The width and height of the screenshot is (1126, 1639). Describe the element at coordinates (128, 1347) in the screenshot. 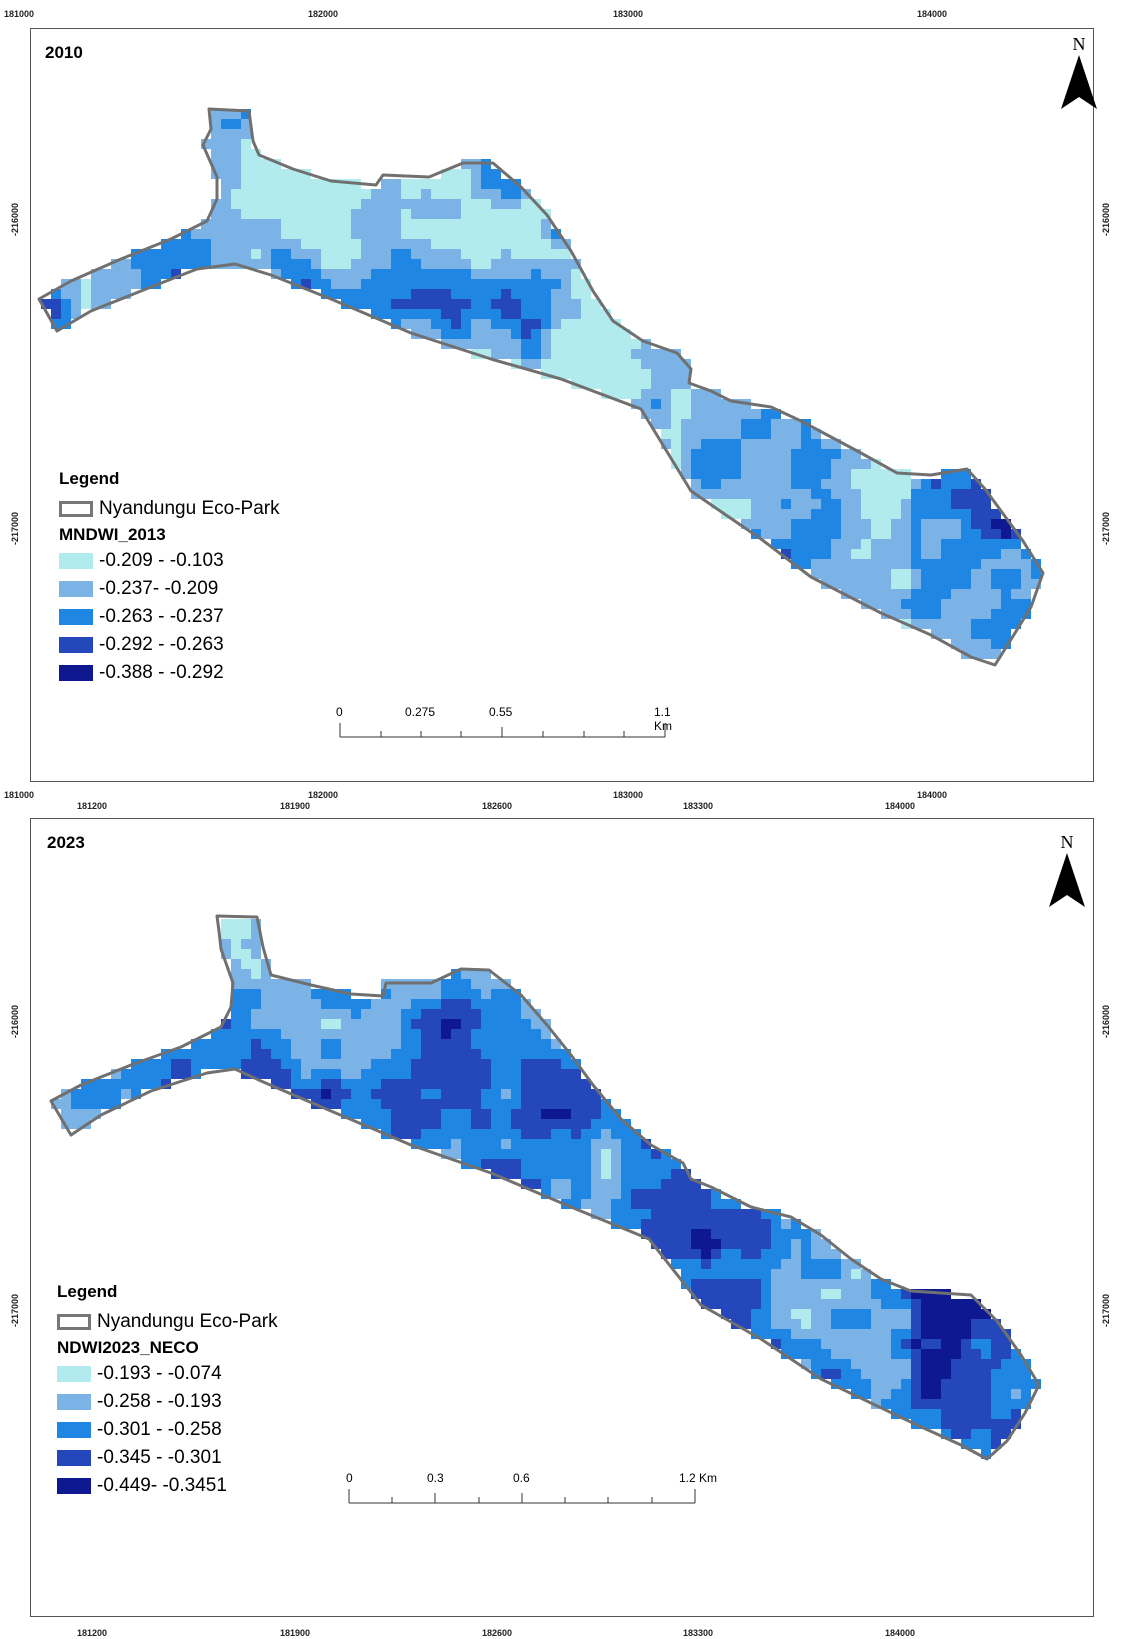

I see `legend-layer-name: NDWI2023_NECO` at that location.